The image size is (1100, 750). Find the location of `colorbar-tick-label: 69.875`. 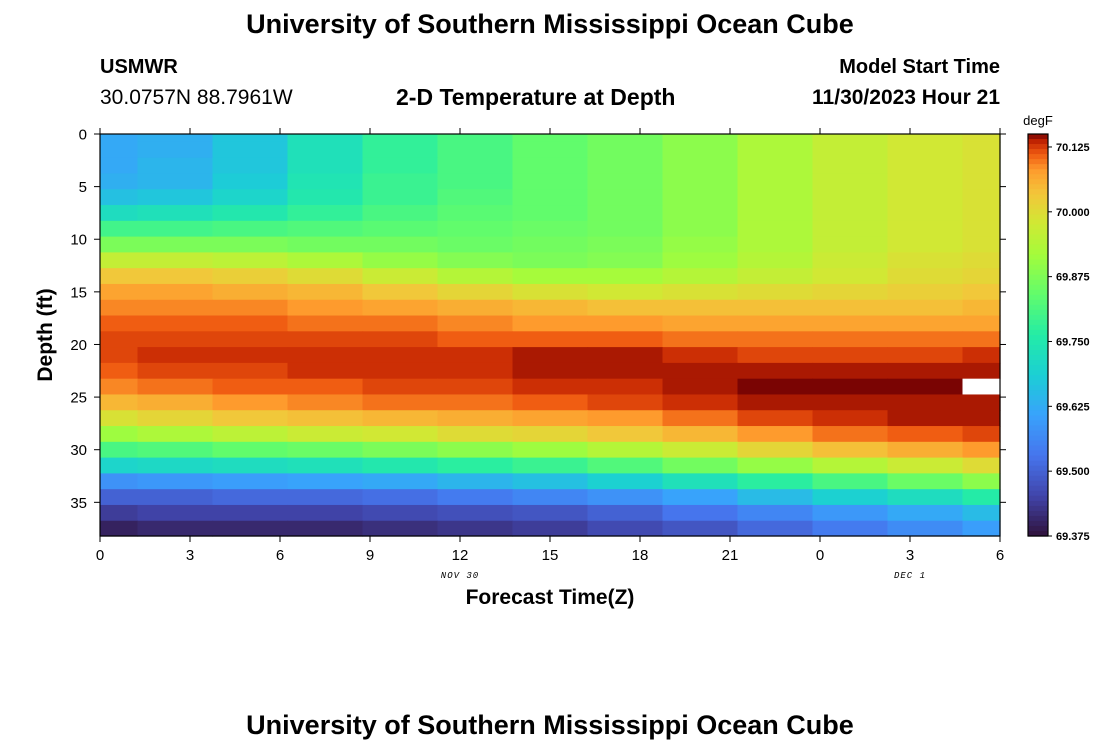

colorbar-tick-label: 69.875 is located at coordinates (1073, 278).